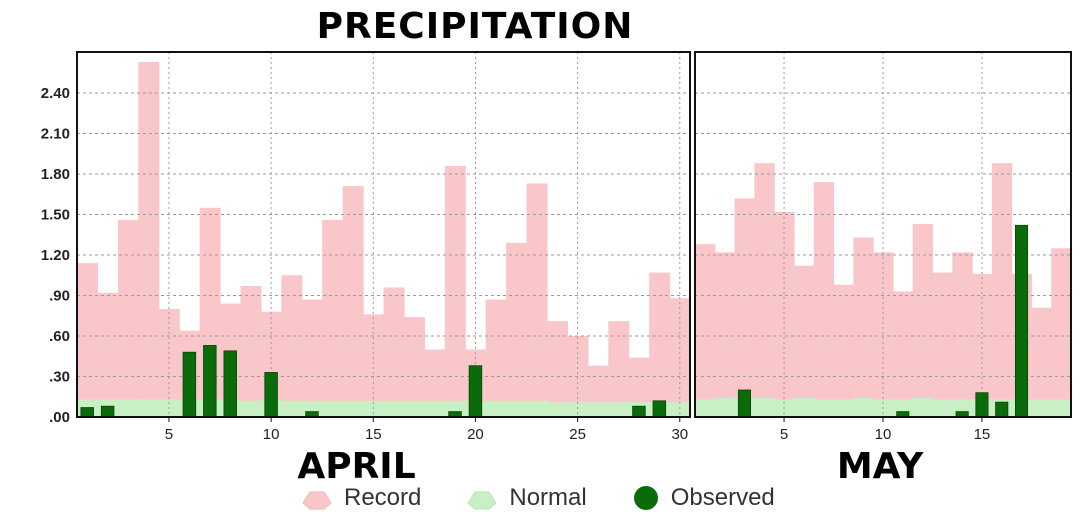  Describe the element at coordinates (55, 174) in the screenshot. I see `y-tick-label: 1.80` at that location.